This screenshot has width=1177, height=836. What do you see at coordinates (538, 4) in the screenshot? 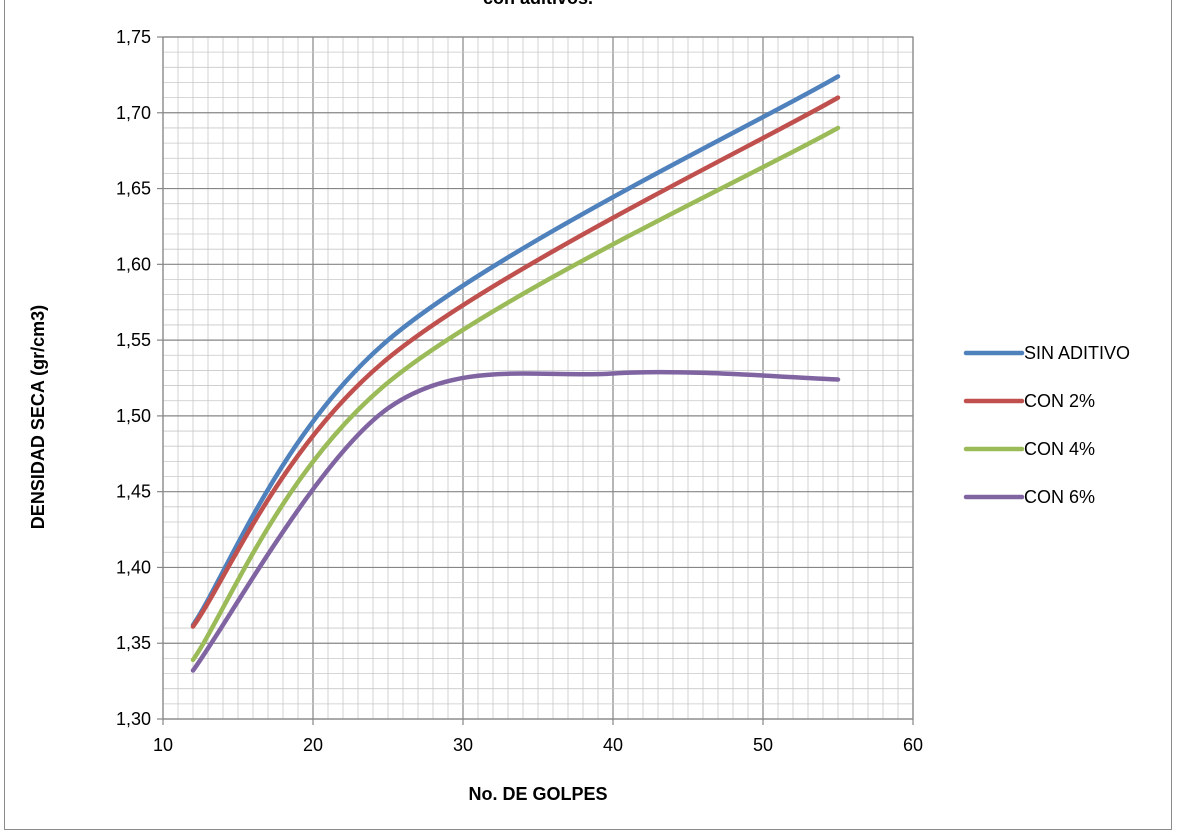
I see `chart-title: con aditivos.` at bounding box center [538, 4].